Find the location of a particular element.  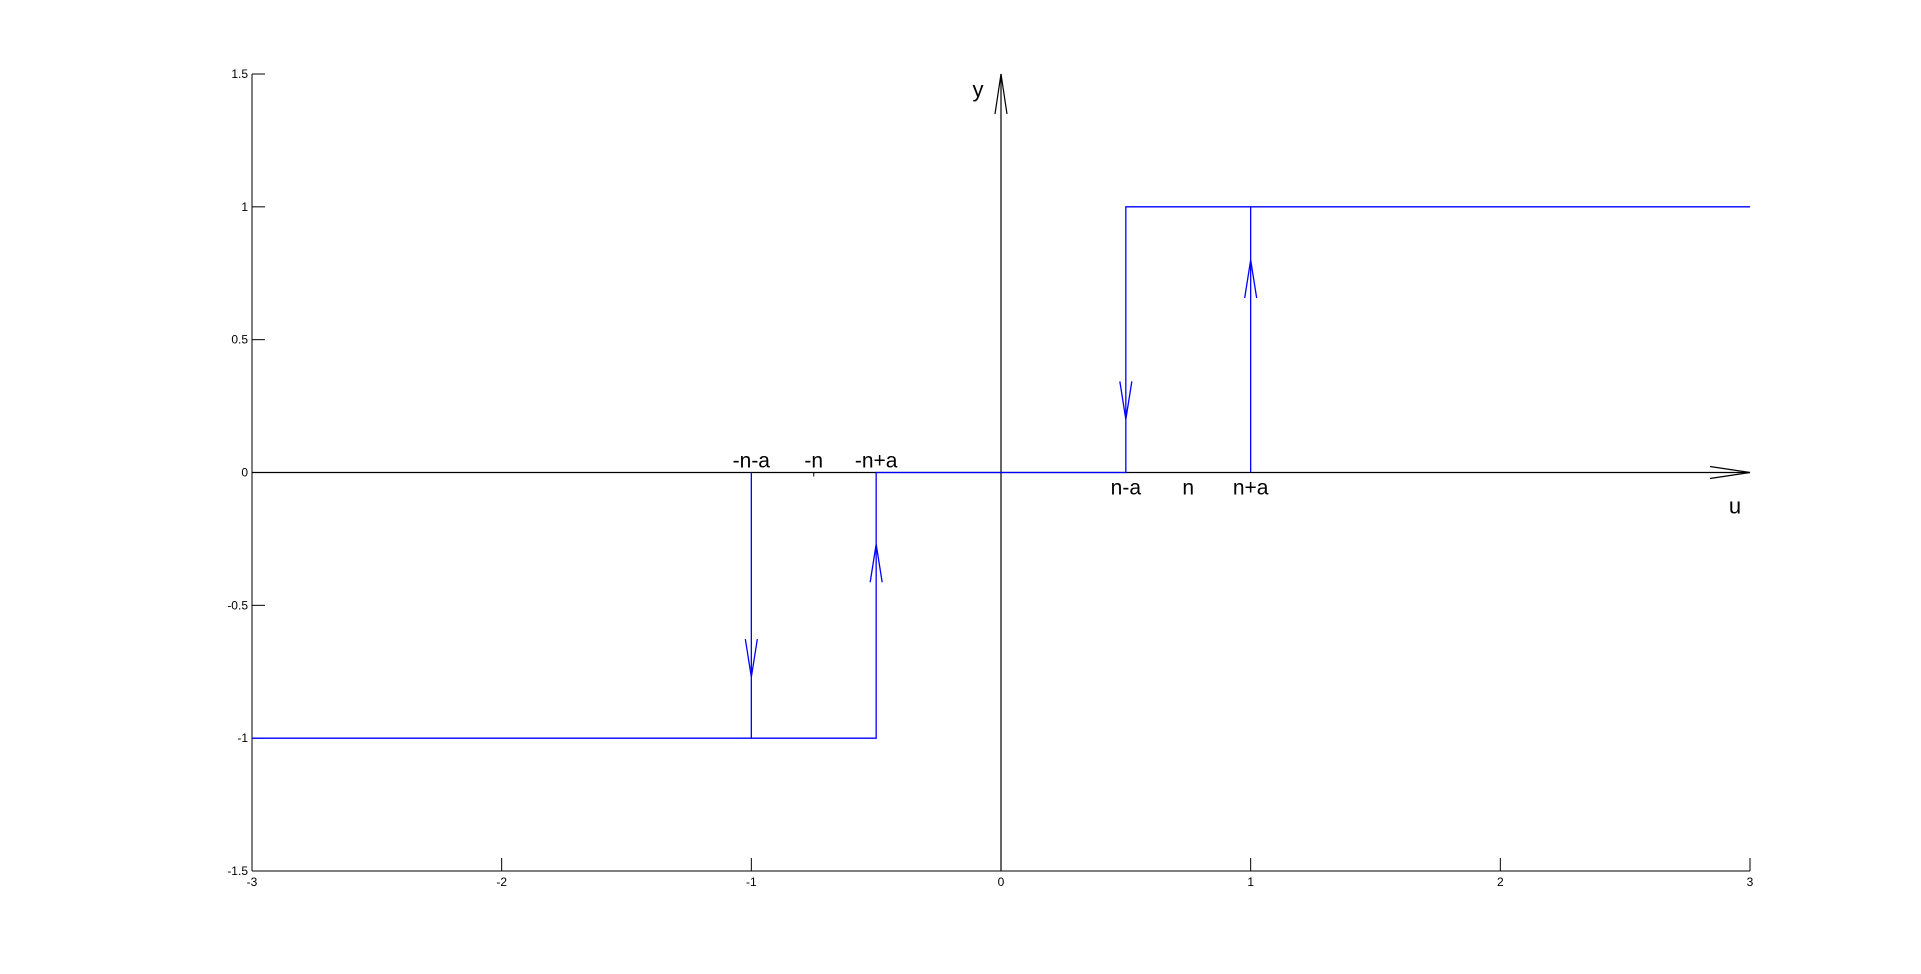

x-tick-label: 0 is located at coordinates (1001, 882).